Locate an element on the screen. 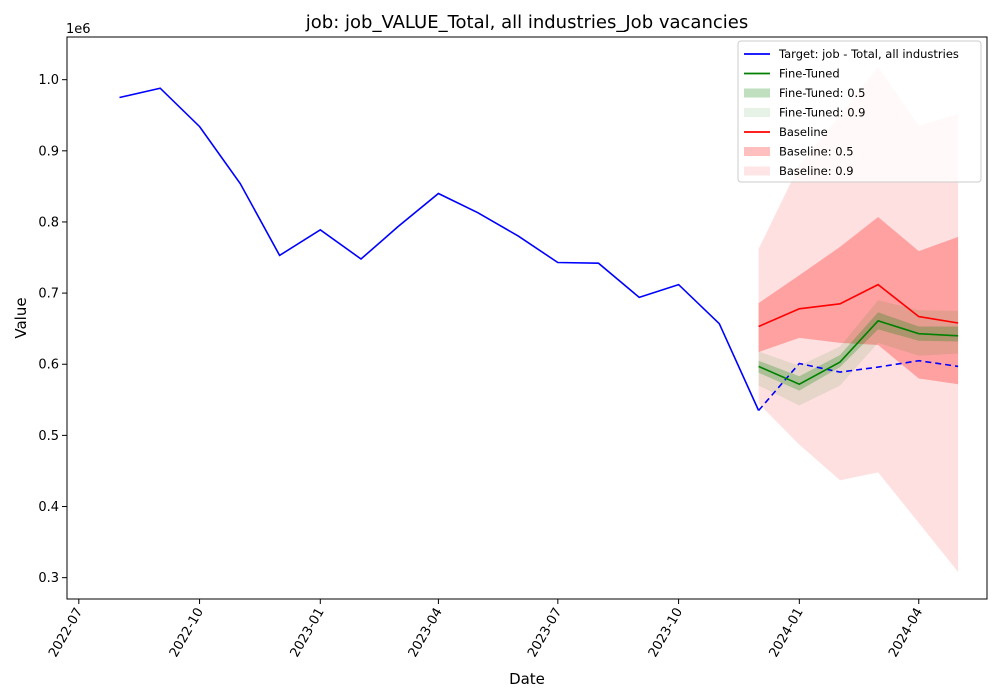 The width and height of the screenshot is (1000, 700). y-axis-label: Value is located at coordinates (21, 317).